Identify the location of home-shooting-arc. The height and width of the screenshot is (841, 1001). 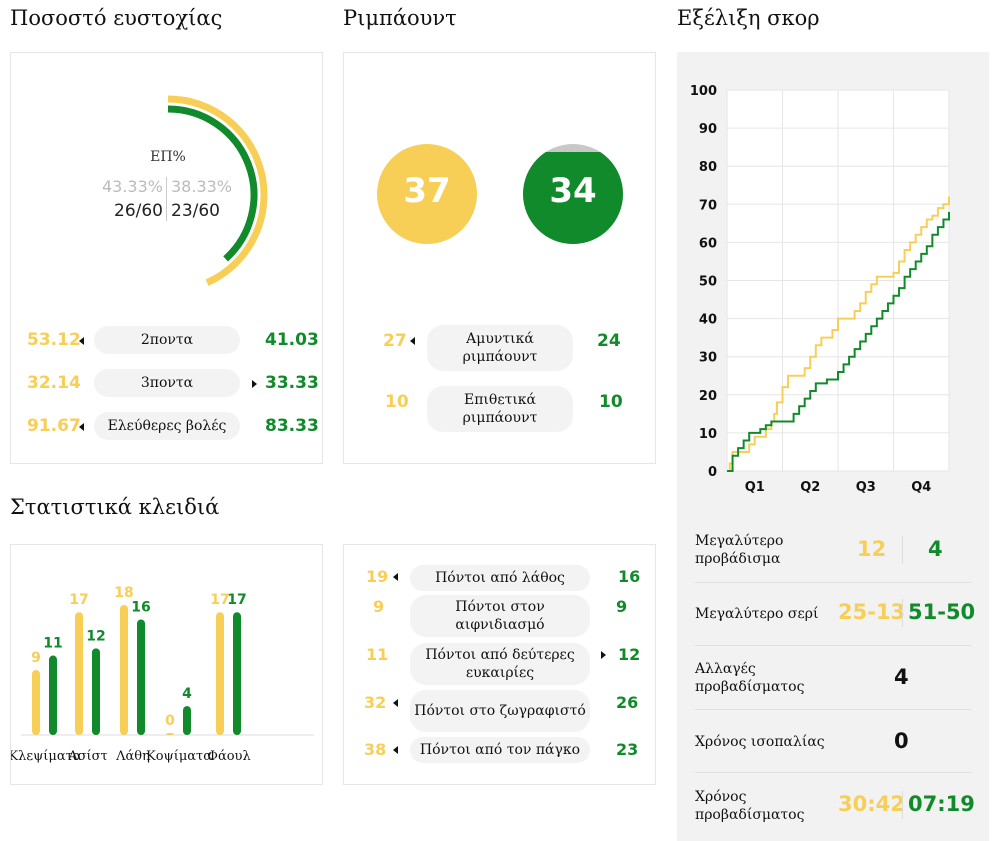
(217, 190).